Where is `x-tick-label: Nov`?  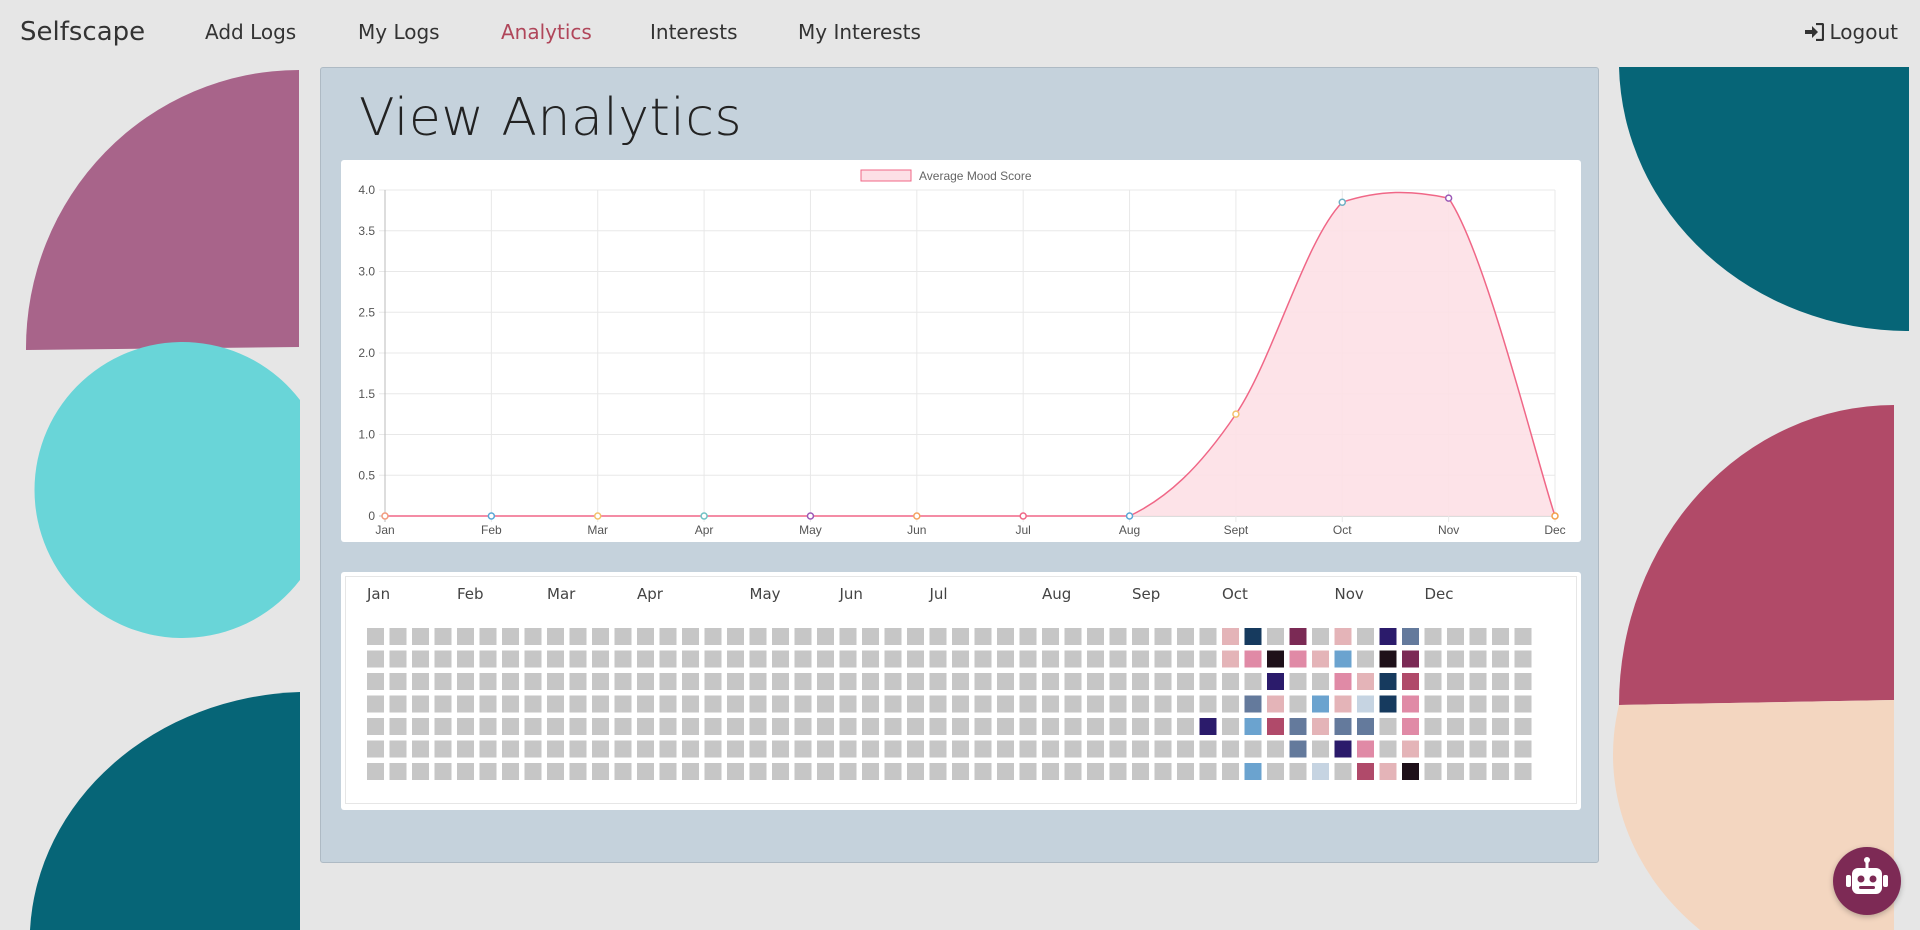 x-tick-label: Nov is located at coordinates (1448, 530).